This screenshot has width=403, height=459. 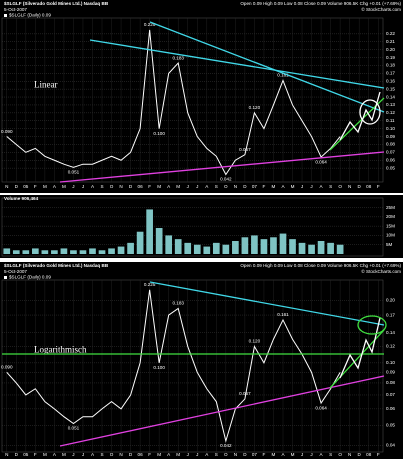 I want to click on value-label: 0.051, so click(x=74, y=428).